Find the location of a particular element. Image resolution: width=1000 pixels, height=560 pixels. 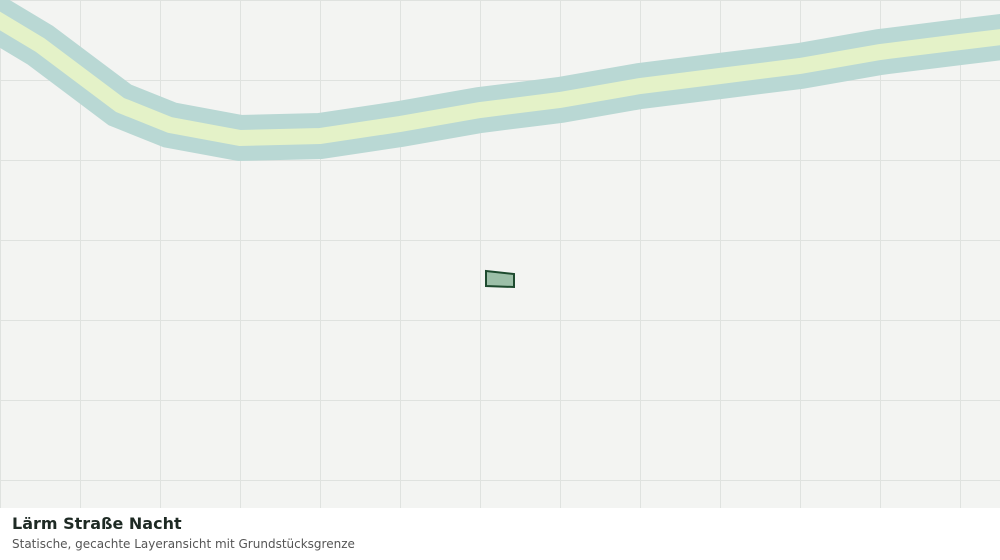

parcel-boundary is located at coordinates (500, 279).